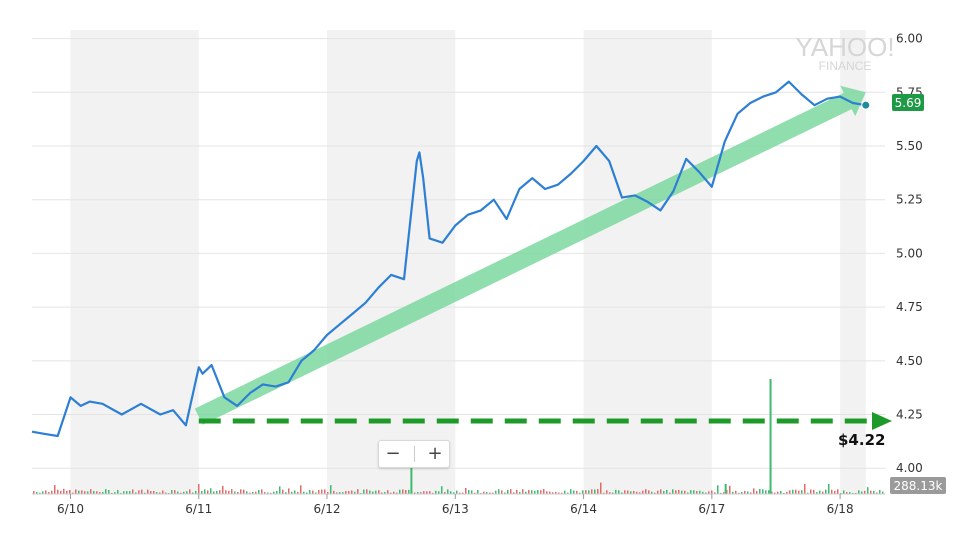 Image resolution: width=960 pixels, height=540 pixels. Describe the element at coordinates (327, 509) in the screenshot. I see `x-tick-label: 6/12` at that location.